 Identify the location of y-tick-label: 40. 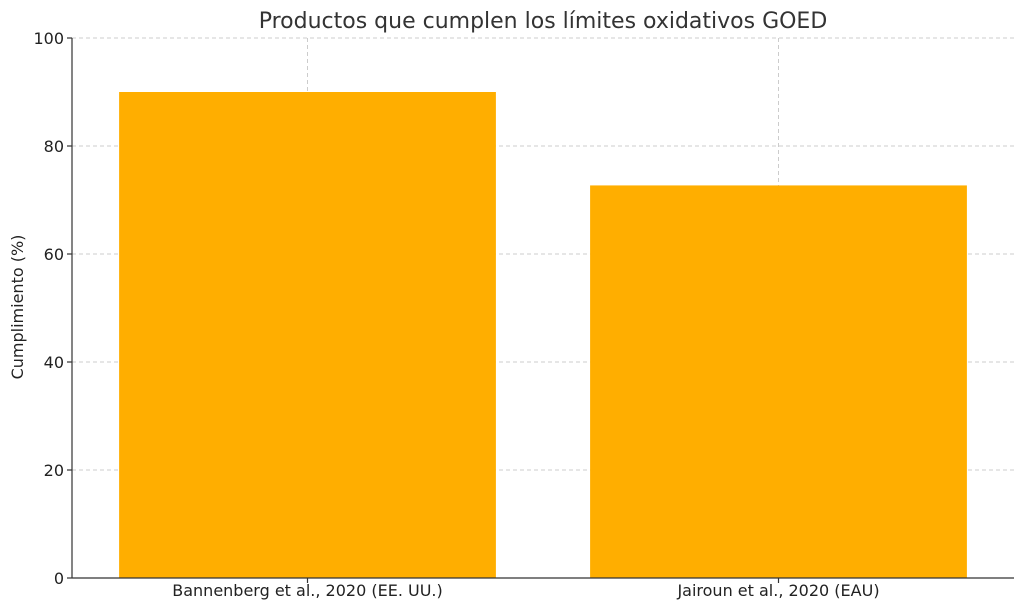
(54, 362).